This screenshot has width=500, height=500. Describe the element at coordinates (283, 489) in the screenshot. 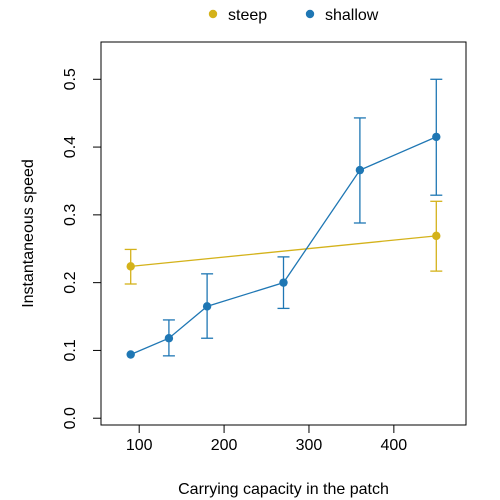

I see `x-axis-title: Carrying capacity in the patch` at that location.